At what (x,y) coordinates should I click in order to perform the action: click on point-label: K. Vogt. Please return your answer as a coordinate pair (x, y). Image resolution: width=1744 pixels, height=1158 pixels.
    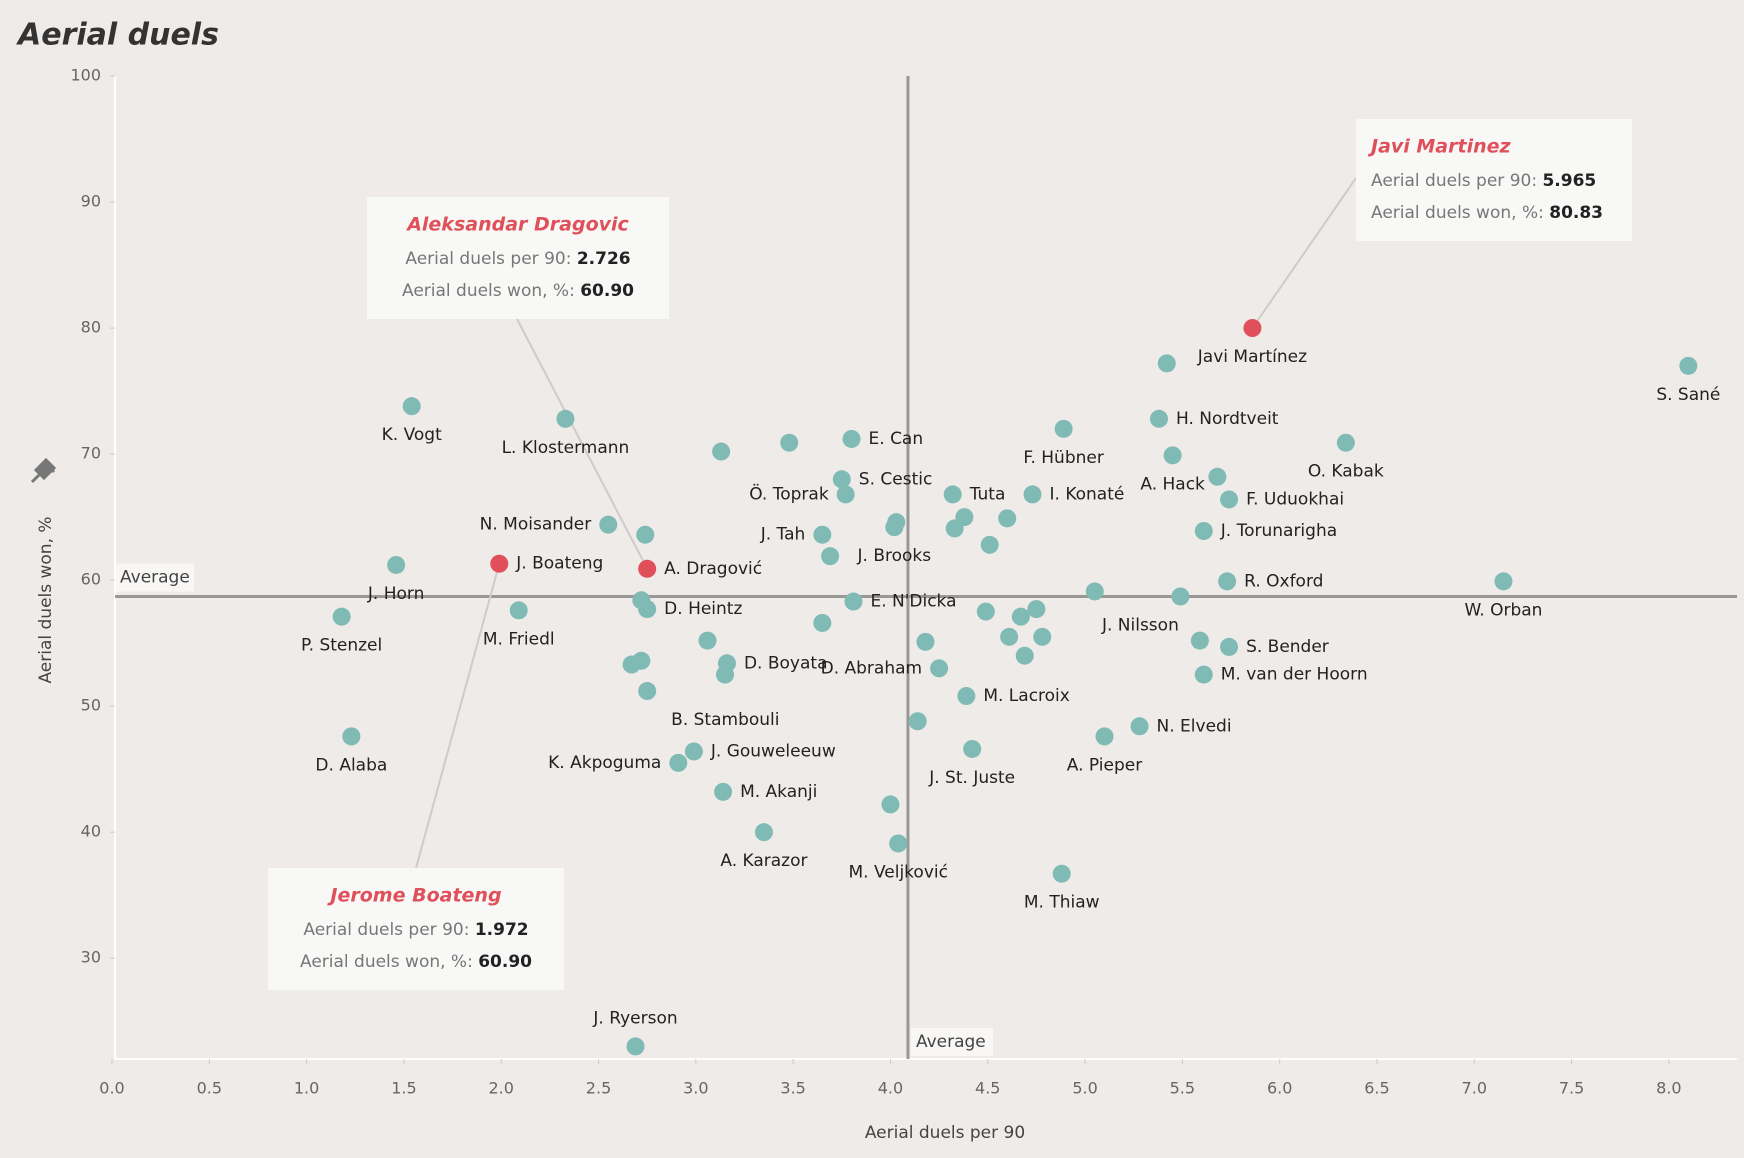
    Looking at the image, I should click on (412, 435).